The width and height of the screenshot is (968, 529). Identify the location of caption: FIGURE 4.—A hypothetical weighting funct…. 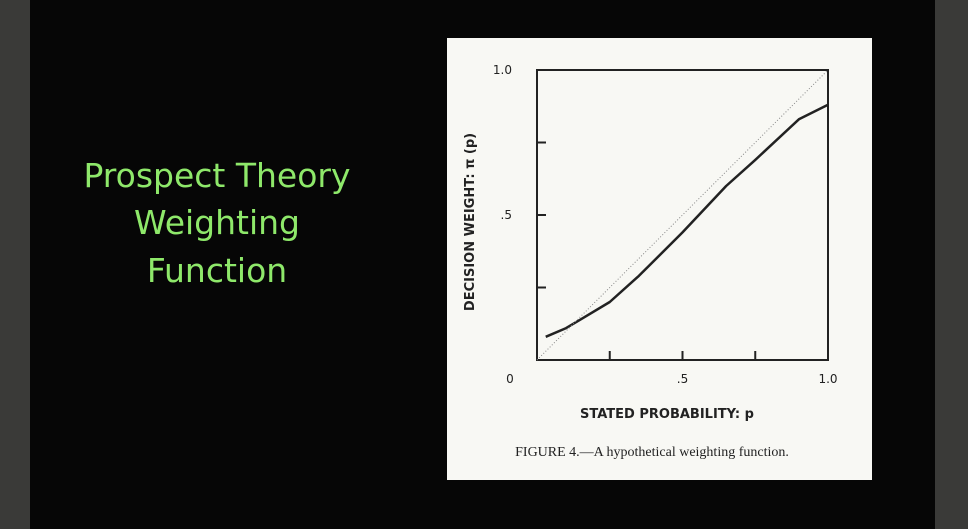
(652, 452).